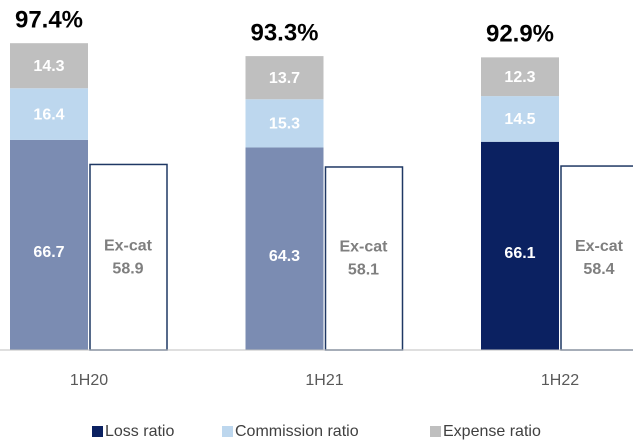 The image size is (633, 443). I want to click on total-label: 92.9%, so click(520, 34).